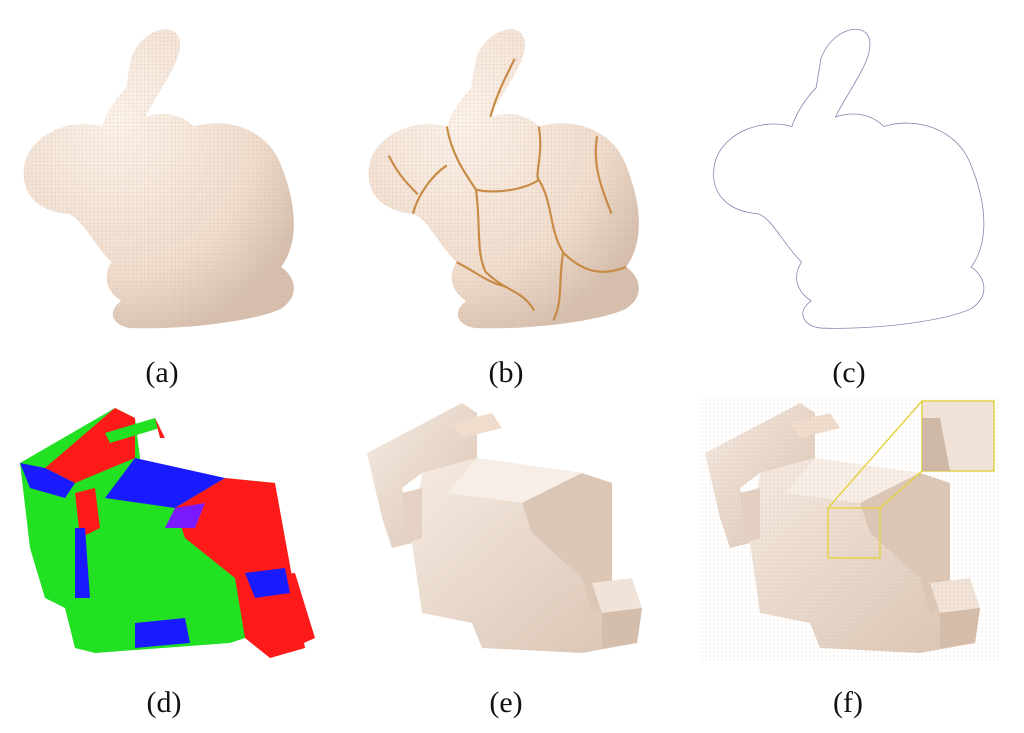  What do you see at coordinates (162, 372) in the screenshot?
I see `panel-a-label: (a)` at bounding box center [162, 372].